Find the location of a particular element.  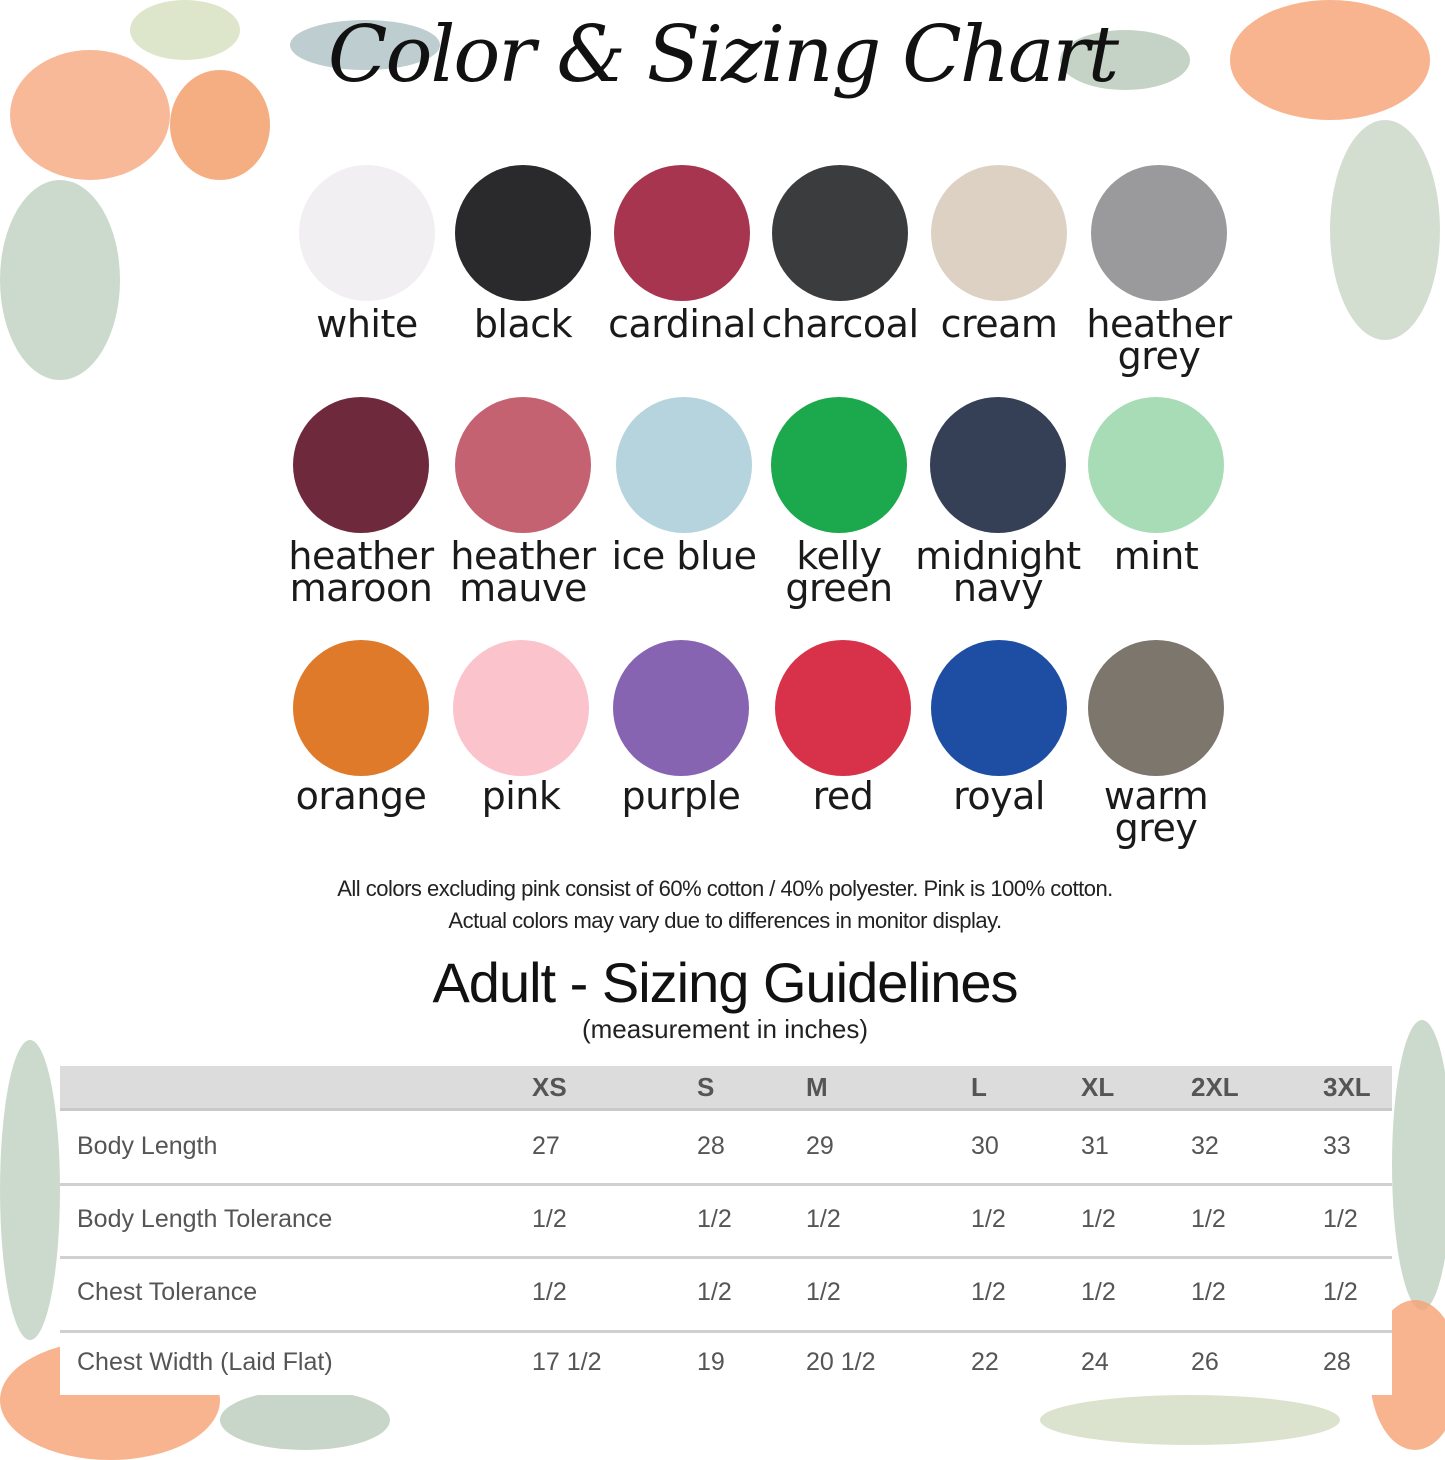

row-label: Body Length is located at coordinates (147, 1146).